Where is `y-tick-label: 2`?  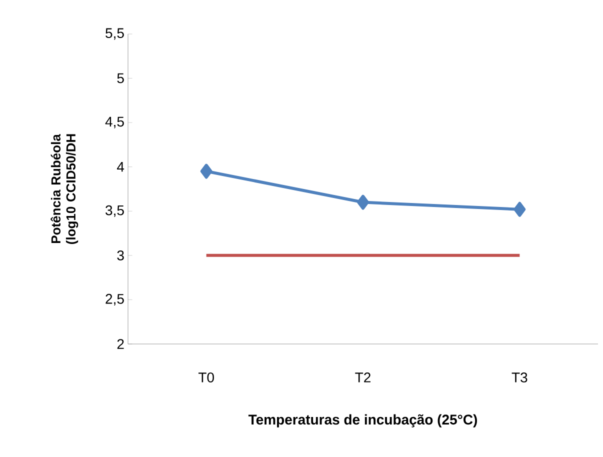 y-tick-label: 2 is located at coordinates (120, 344).